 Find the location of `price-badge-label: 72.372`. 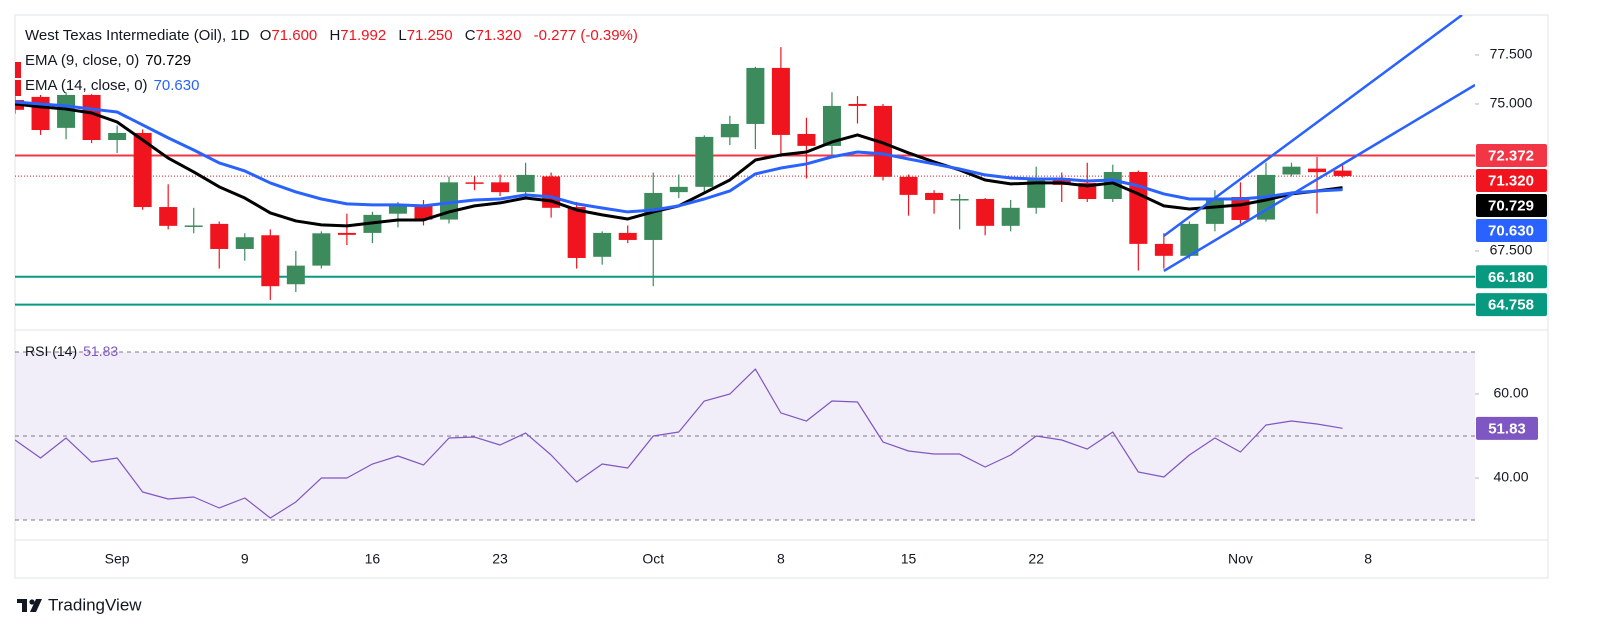

price-badge-label: 72.372 is located at coordinates (1511, 155).